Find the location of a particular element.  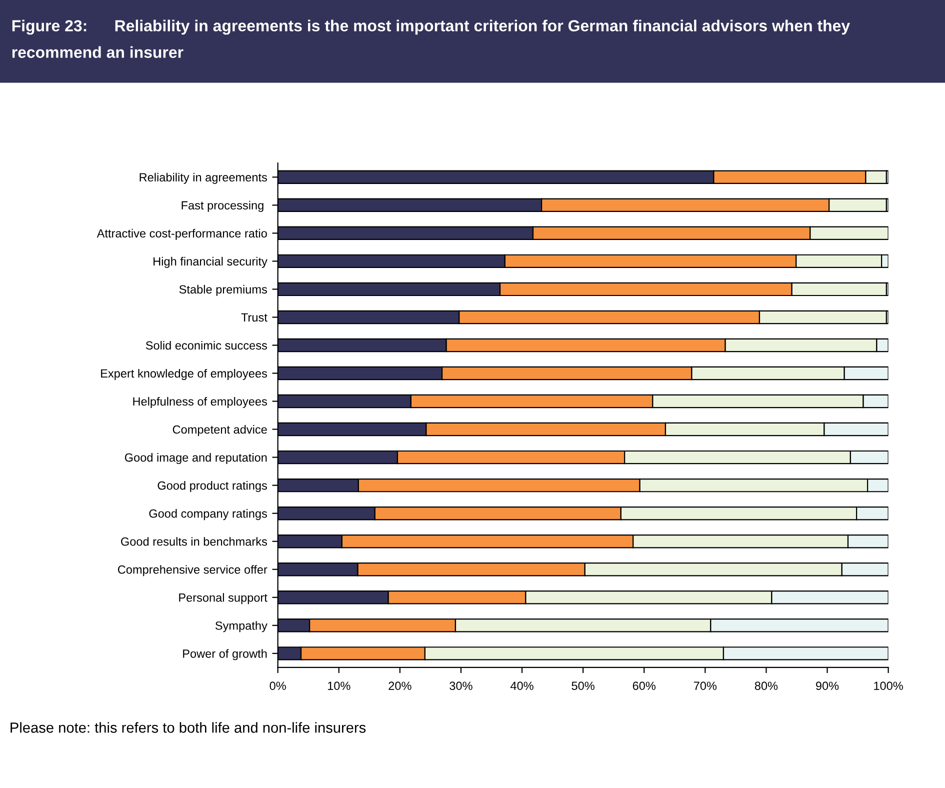

text: Please note: this refers to both life and non-life insurers is located at coordinates (188, 727).